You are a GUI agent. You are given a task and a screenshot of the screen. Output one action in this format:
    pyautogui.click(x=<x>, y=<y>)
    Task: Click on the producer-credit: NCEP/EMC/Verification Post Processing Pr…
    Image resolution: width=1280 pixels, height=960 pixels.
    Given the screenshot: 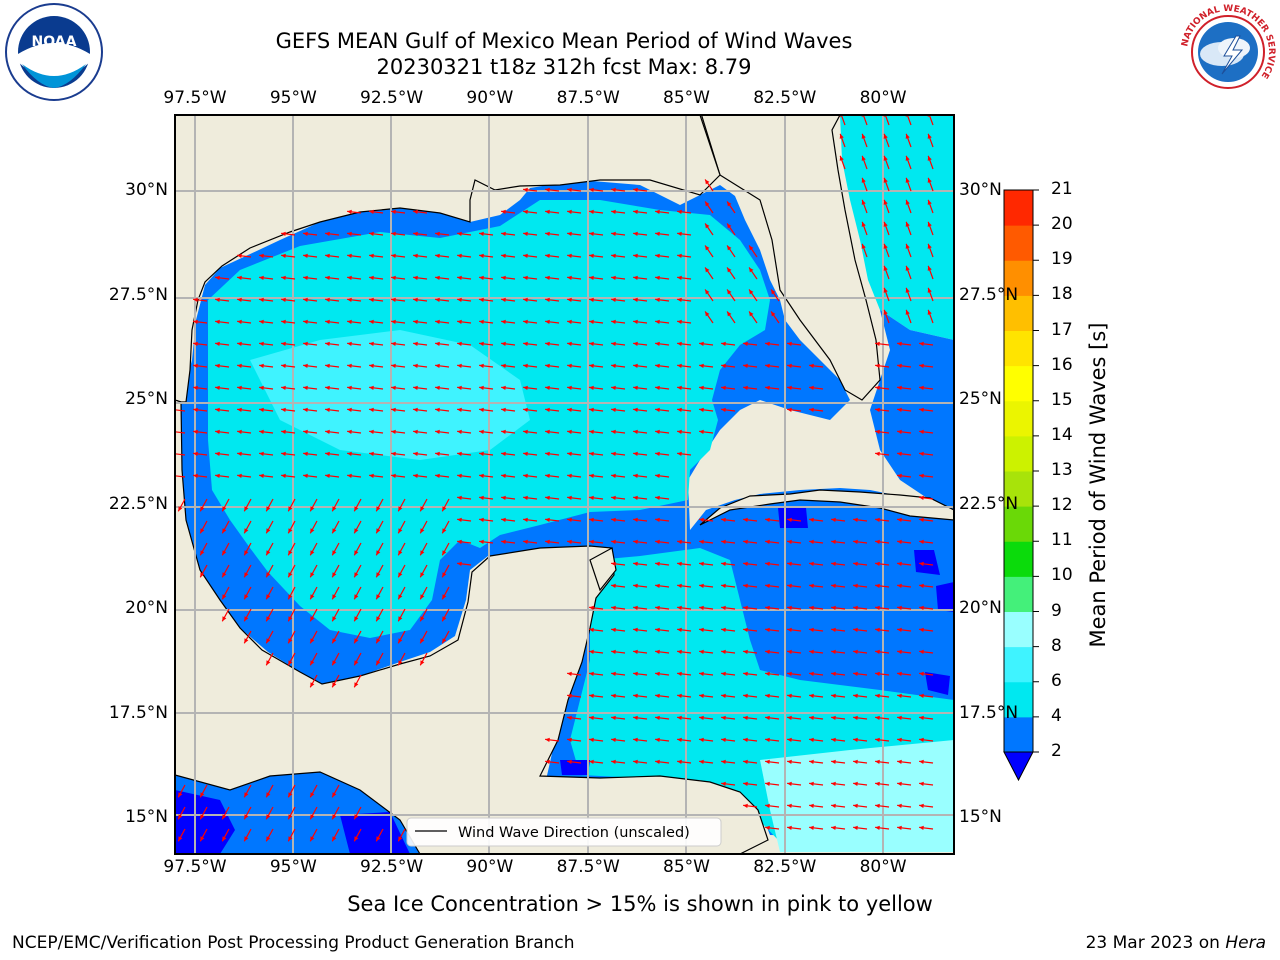 What is the action you would take?
    pyautogui.click(x=293, y=943)
    